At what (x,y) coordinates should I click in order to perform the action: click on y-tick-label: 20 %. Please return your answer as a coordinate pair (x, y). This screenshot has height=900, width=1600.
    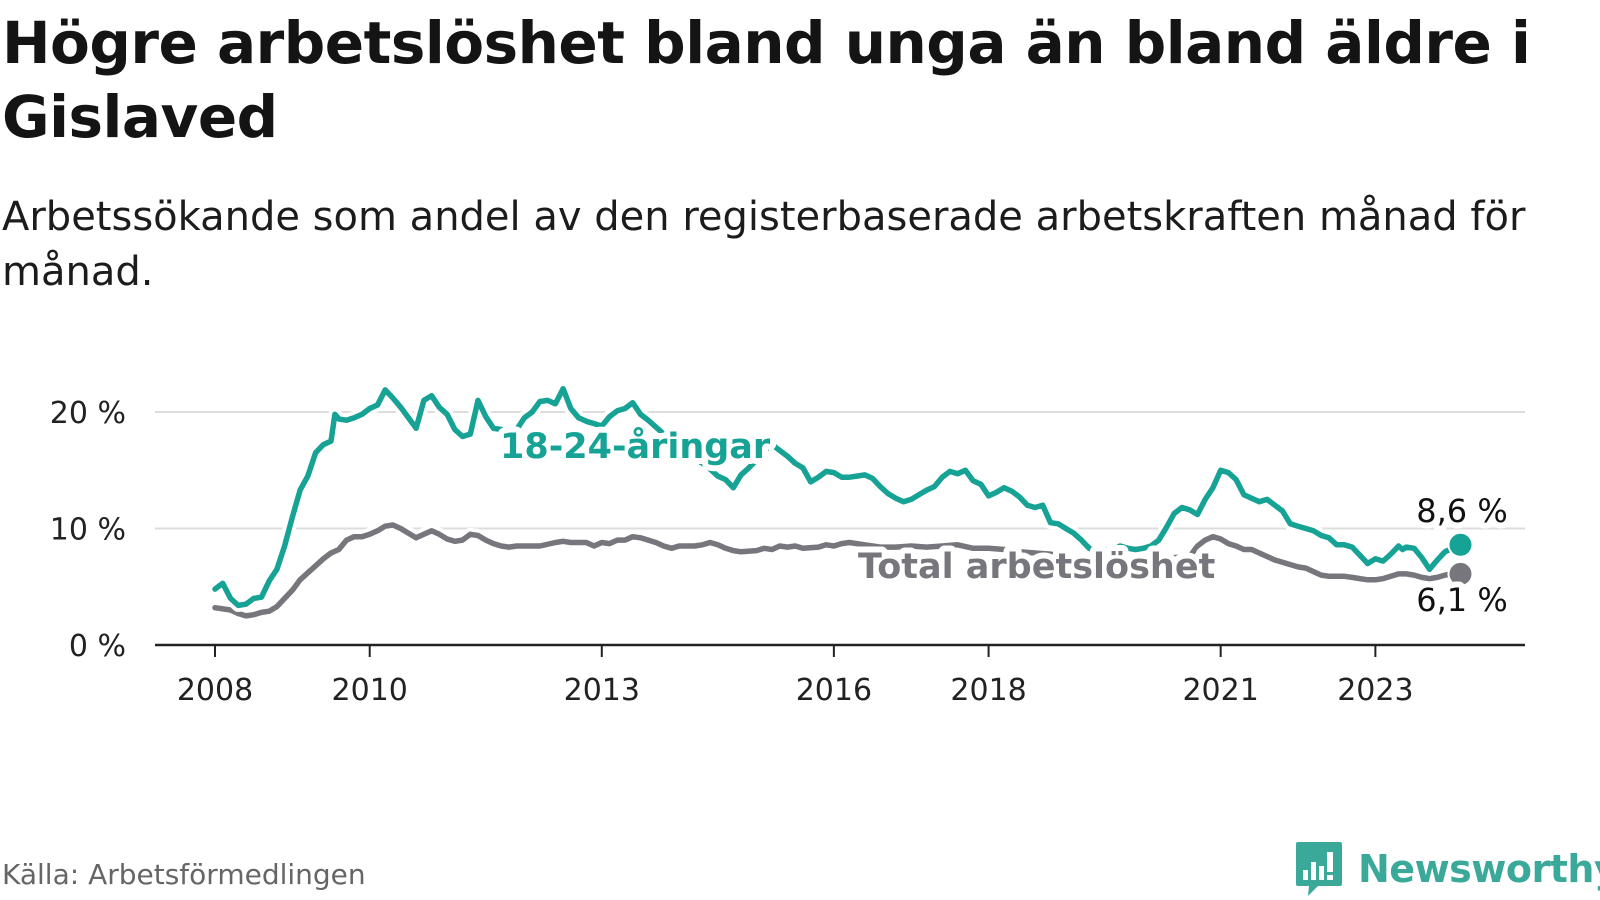
    Looking at the image, I should click on (88, 413).